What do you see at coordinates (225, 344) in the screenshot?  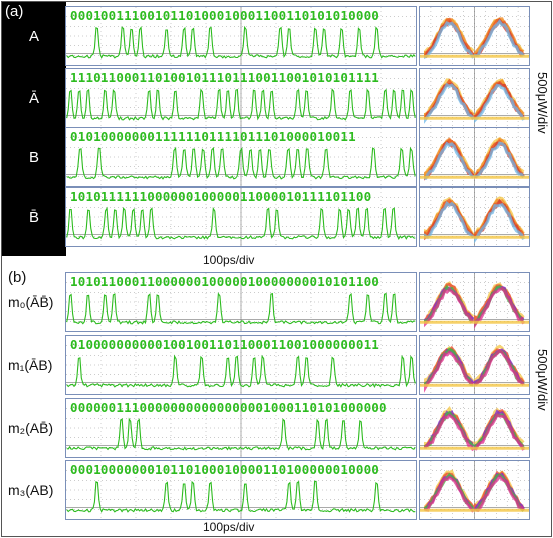 I see `bit-sequence: 0100000000001001001101100011001000000011` at bounding box center [225, 344].